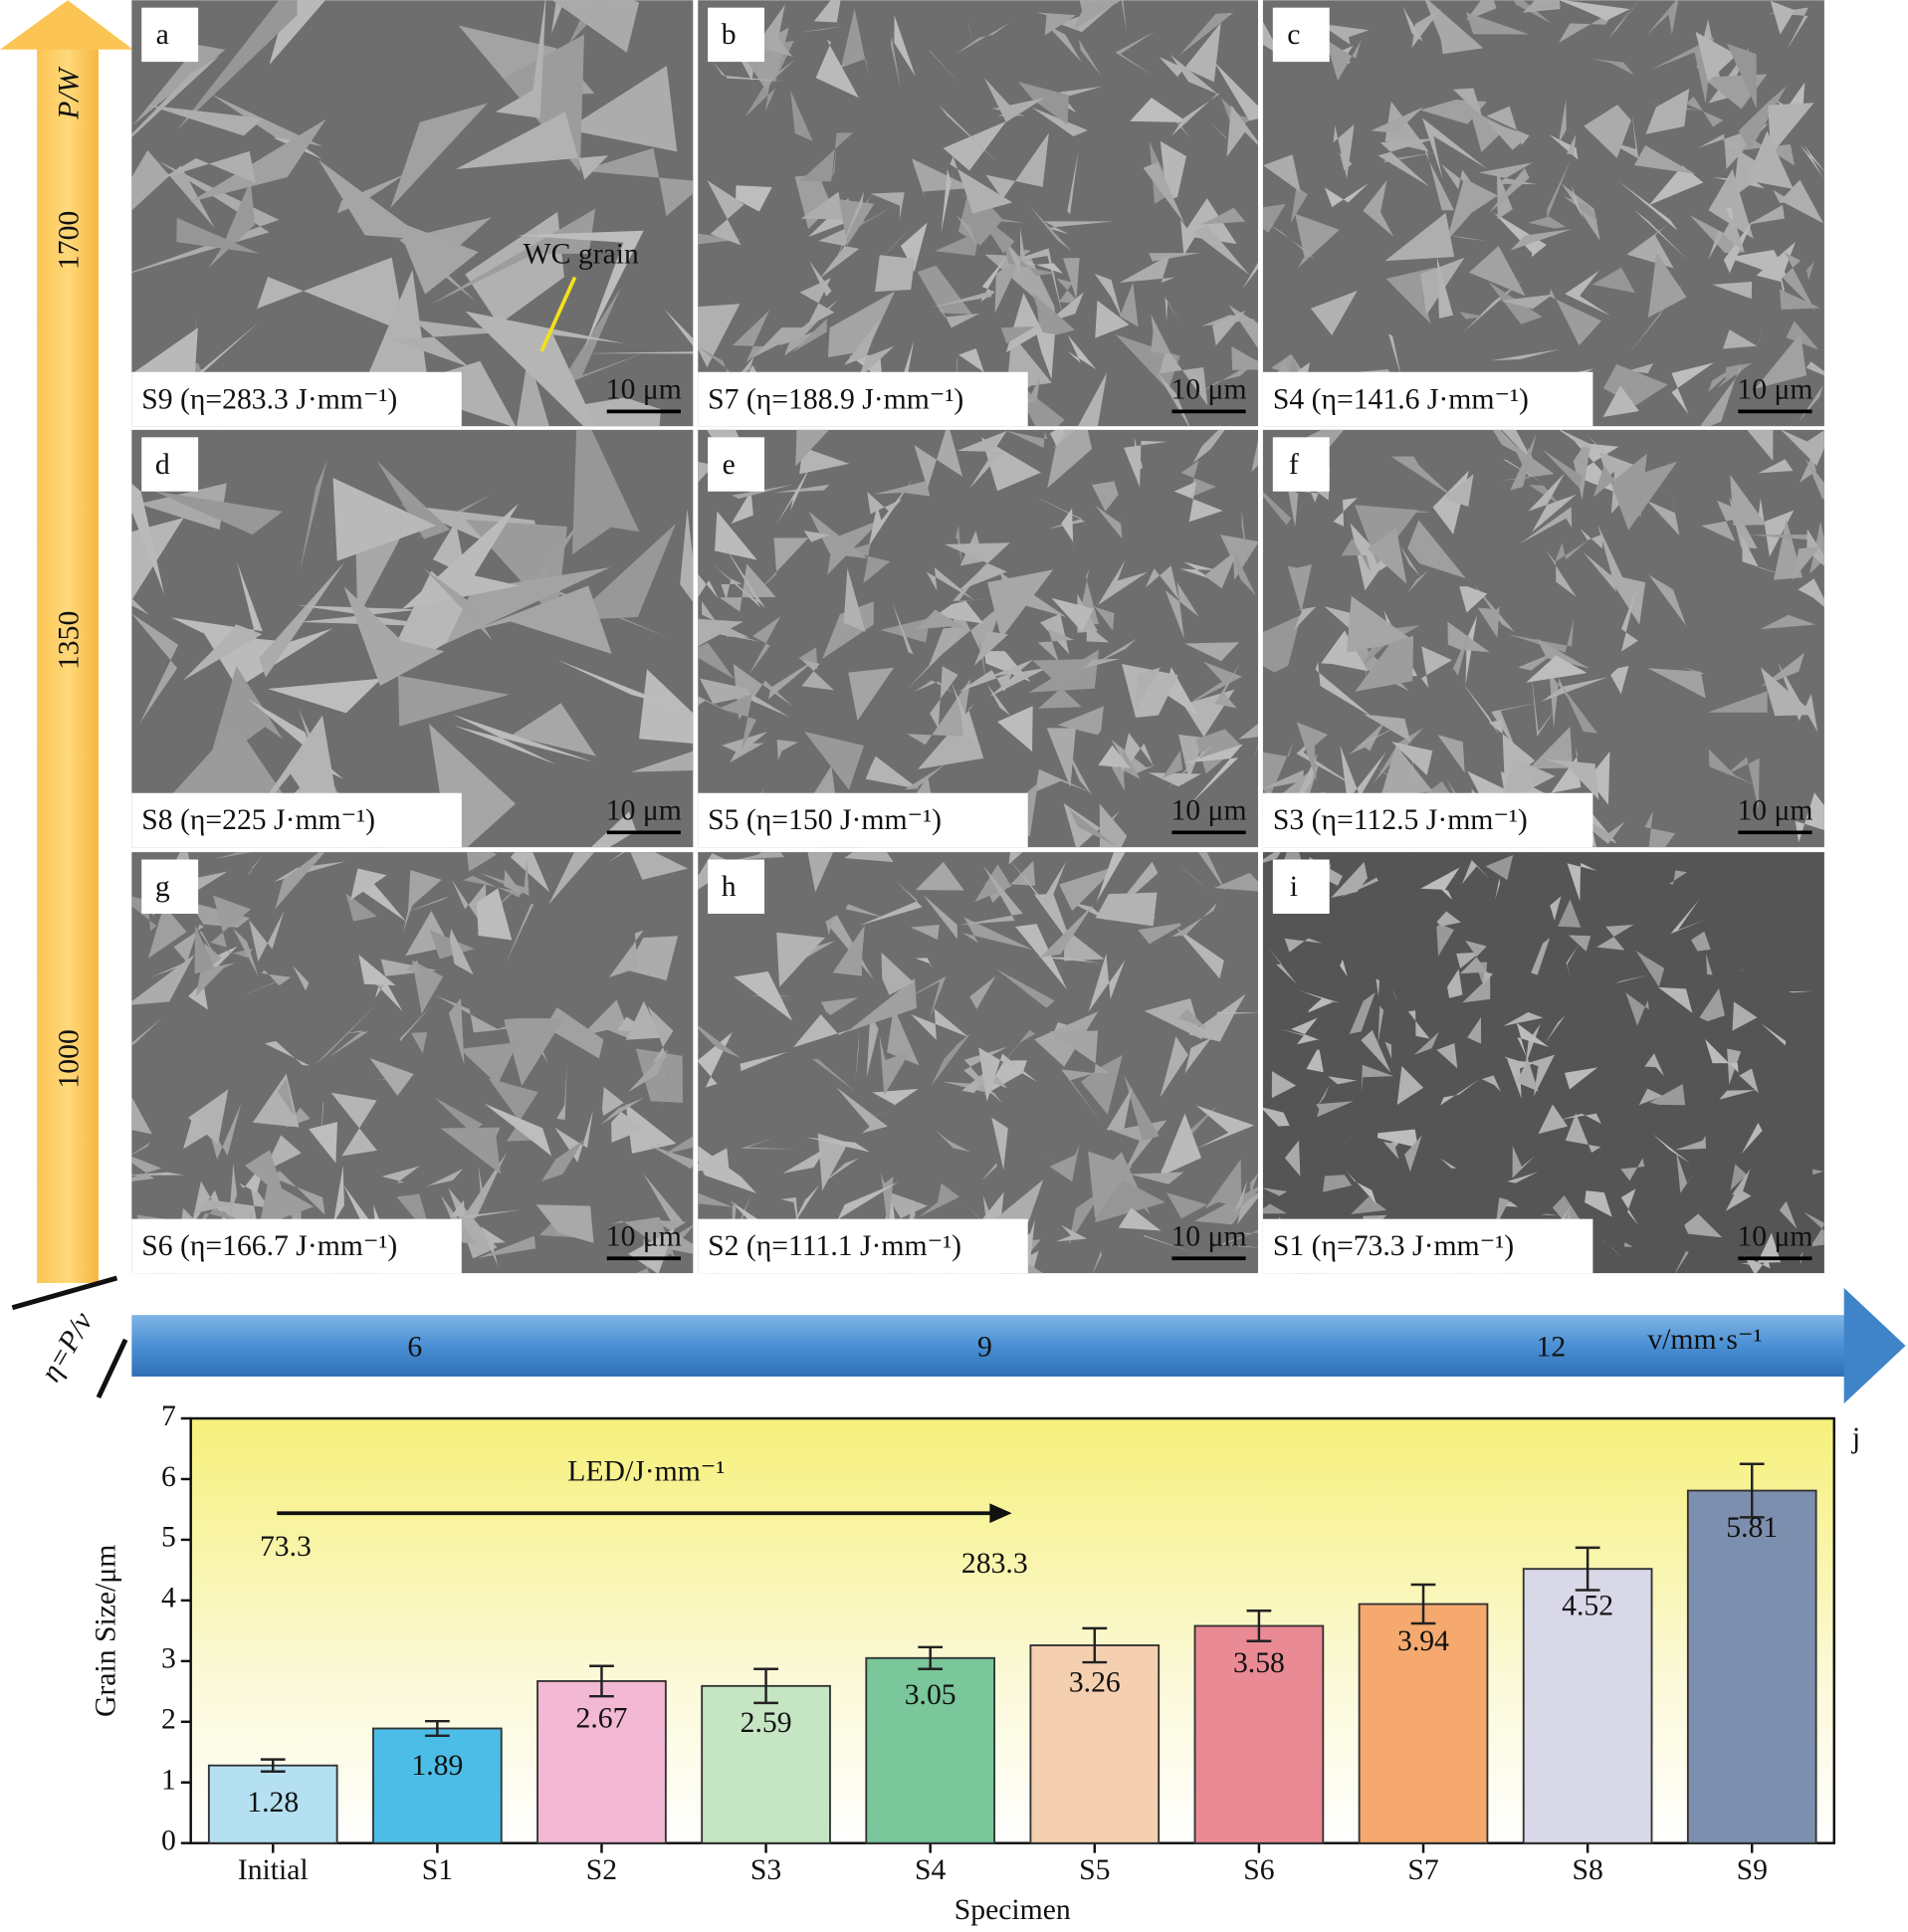 The image size is (1908, 1932). What do you see at coordinates (1094, 1870) in the screenshot?
I see `x-tick-label: S5` at bounding box center [1094, 1870].